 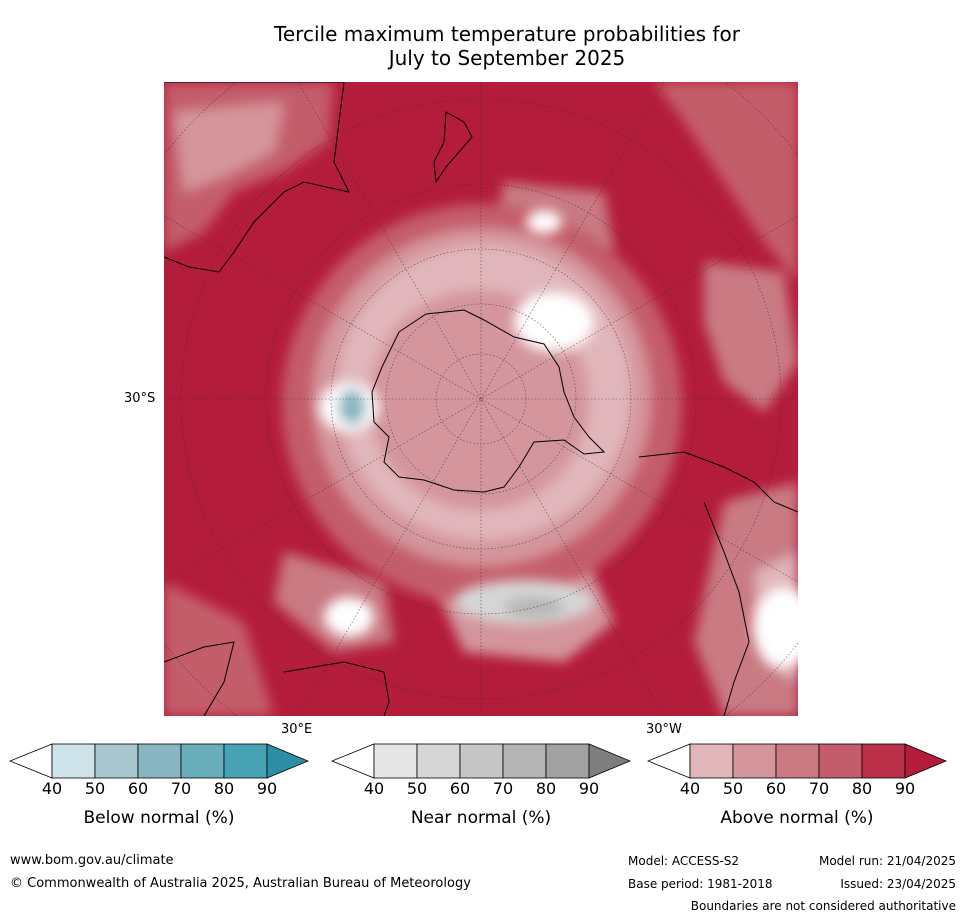 What do you see at coordinates (159, 818) in the screenshot?
I see `legend-title-below-normal: Below normal (%)` at bounding box center [159, 818].